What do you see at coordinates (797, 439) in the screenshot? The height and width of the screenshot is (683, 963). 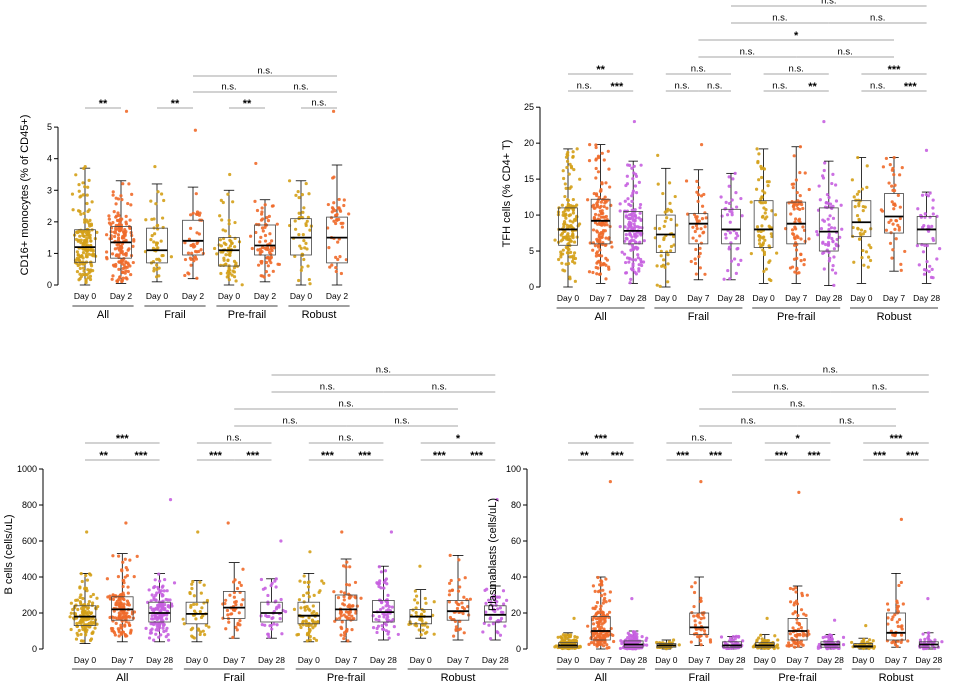 I see `significance-label: *` at bounding box center [797, 439].